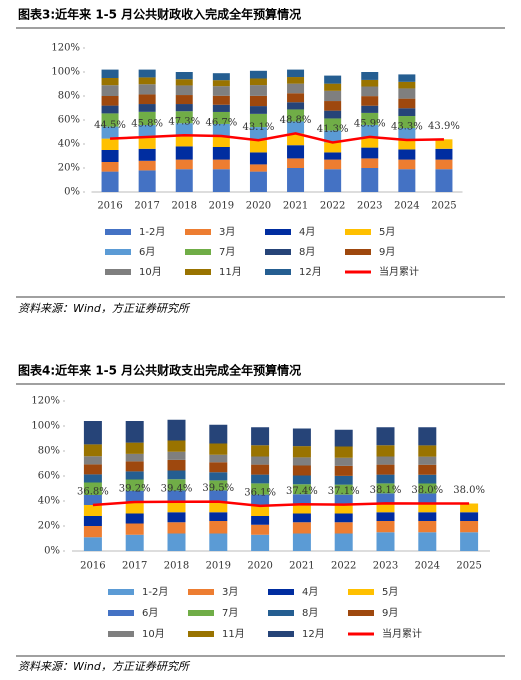 This screenshot has width=521, height=680. I want to click on y-tick-label: 40%, so click(49, 501).